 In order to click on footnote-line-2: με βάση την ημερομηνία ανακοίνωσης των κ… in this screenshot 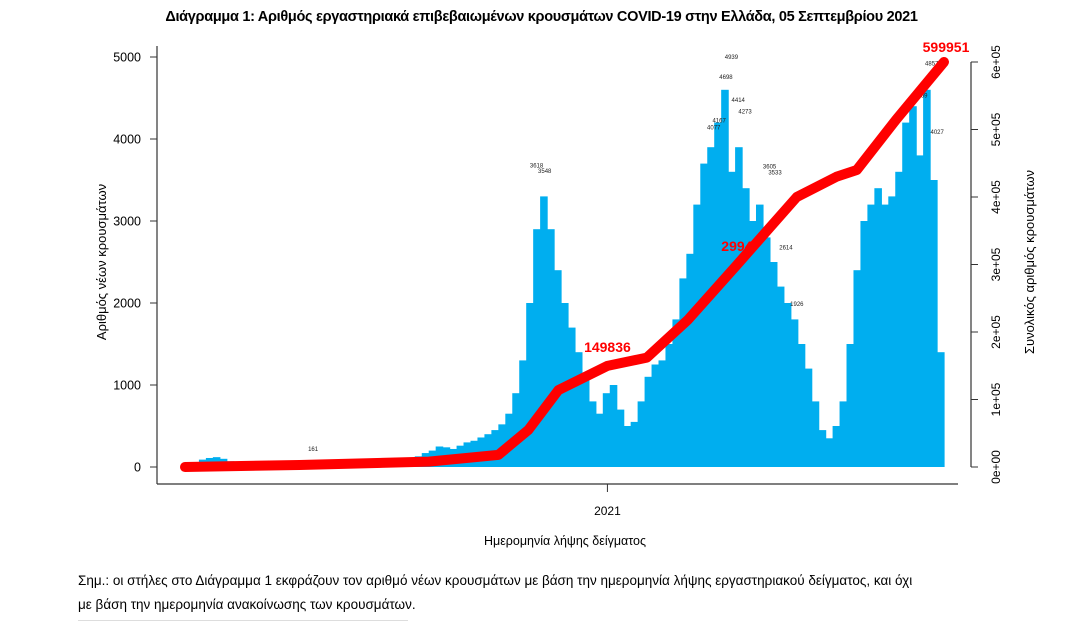, I will do `click(247, 604)`.